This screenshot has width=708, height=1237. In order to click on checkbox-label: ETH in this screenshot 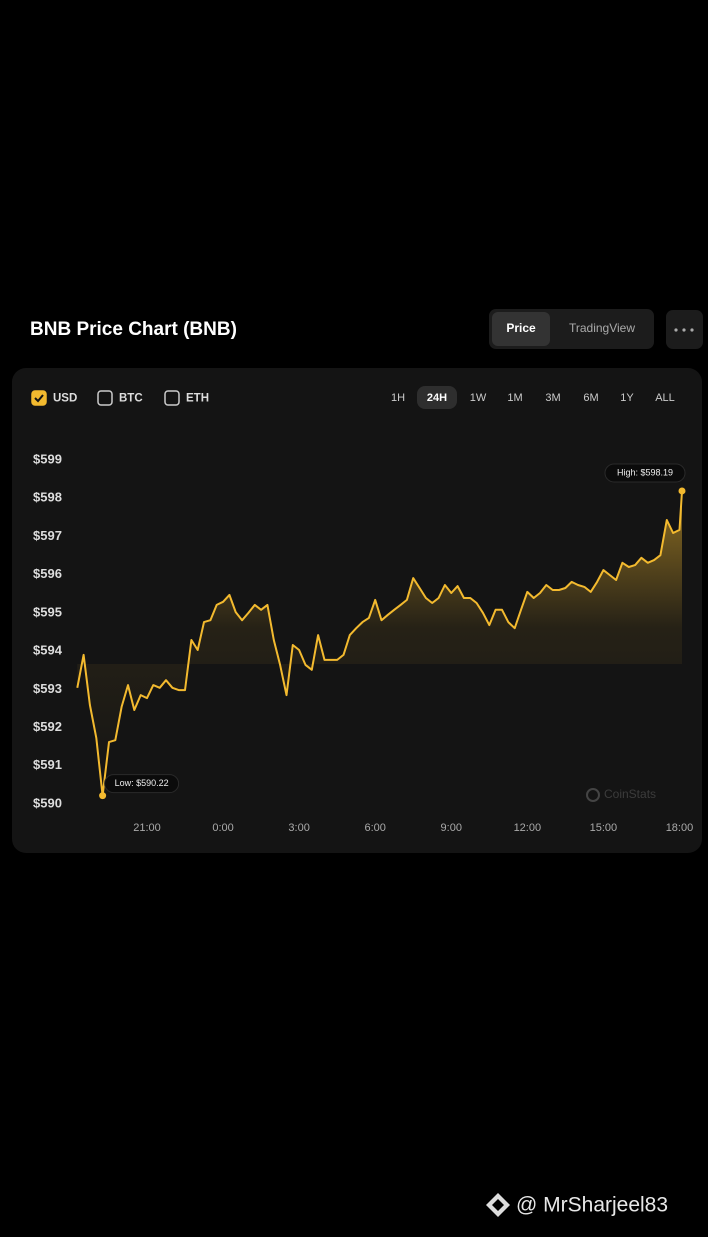, I will do `click(197, 399)`.